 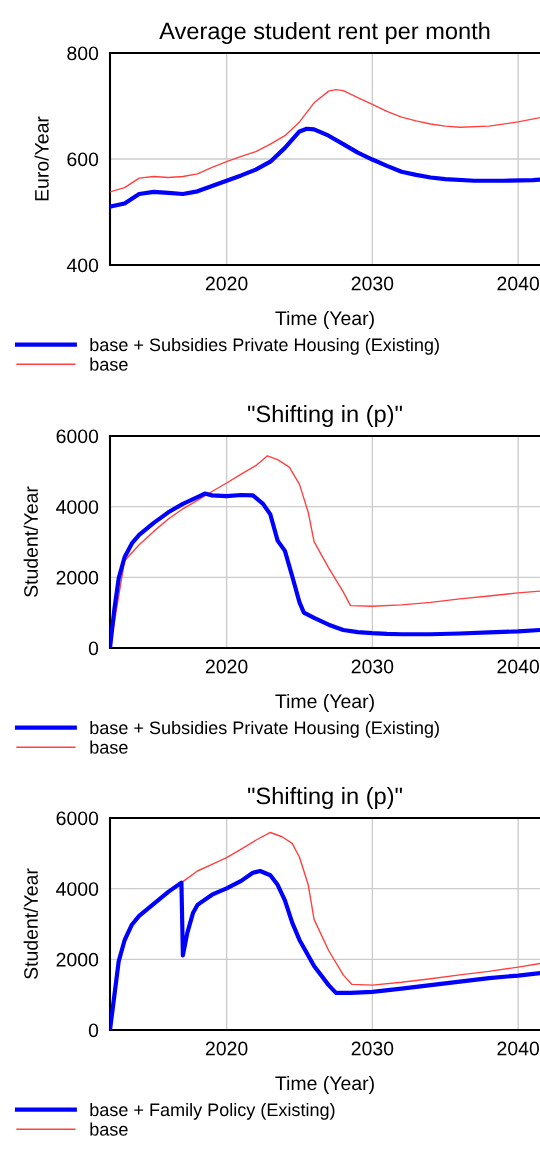 What do you see at coordinates (41, 158) in the screenshot?
I see `y-axis-title: Euro/Year` at bounding box center [41, 158].